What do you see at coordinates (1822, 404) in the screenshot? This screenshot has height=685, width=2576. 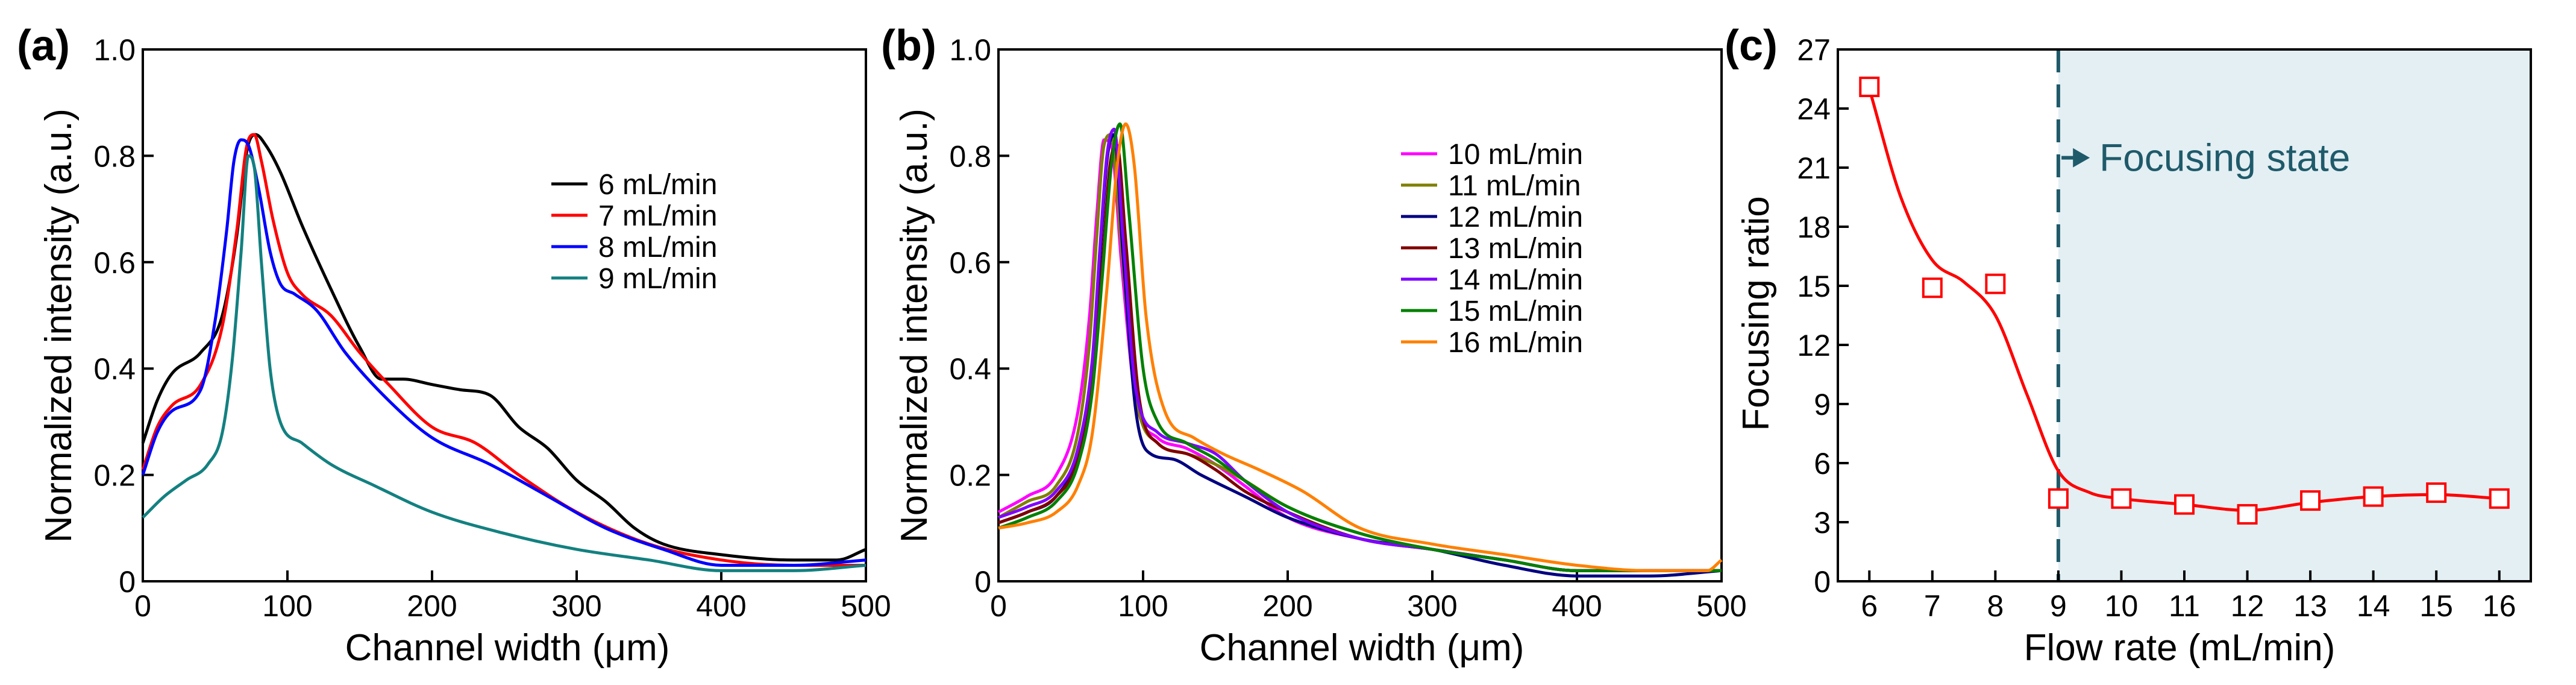 I see `y-tick-label: 9` at bounding box center [1822, 404].